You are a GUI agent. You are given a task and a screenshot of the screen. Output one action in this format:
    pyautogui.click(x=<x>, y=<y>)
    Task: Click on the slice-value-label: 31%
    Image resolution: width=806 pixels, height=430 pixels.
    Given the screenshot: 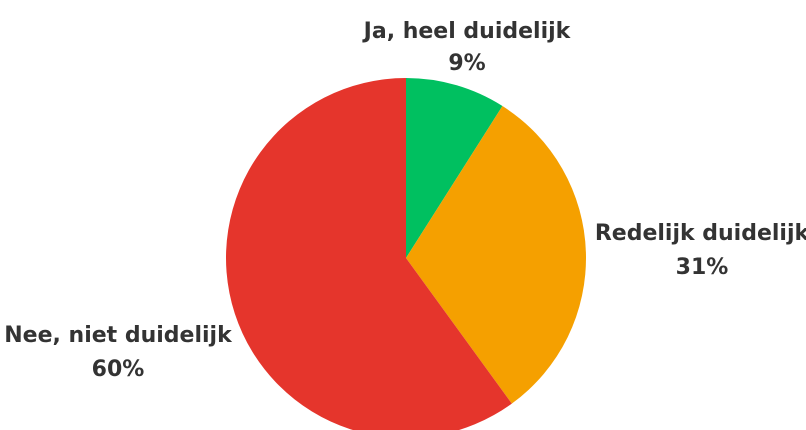 What is the action you would take?
    pyautogui.click(x=702, y=267)
    